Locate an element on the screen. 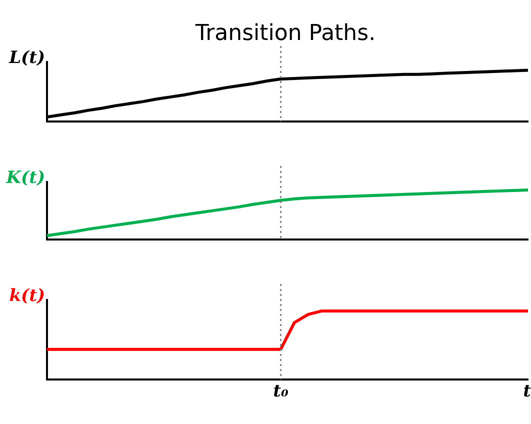 The height and width of the screenshot is (424, 531). y-axis-title: L(t) is located at coordinates (26, 58).